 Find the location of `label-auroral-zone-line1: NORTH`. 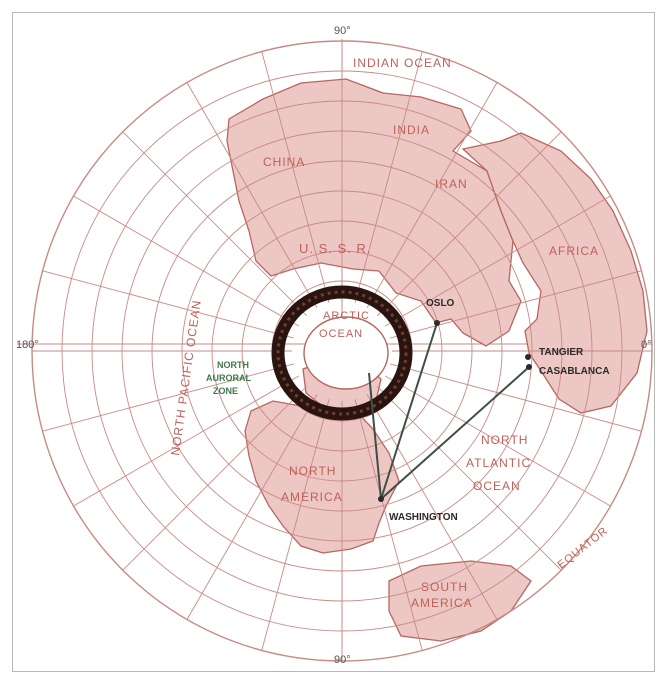

label-auroral-zone-line1: NORTH is located at coordinates (233, 365).